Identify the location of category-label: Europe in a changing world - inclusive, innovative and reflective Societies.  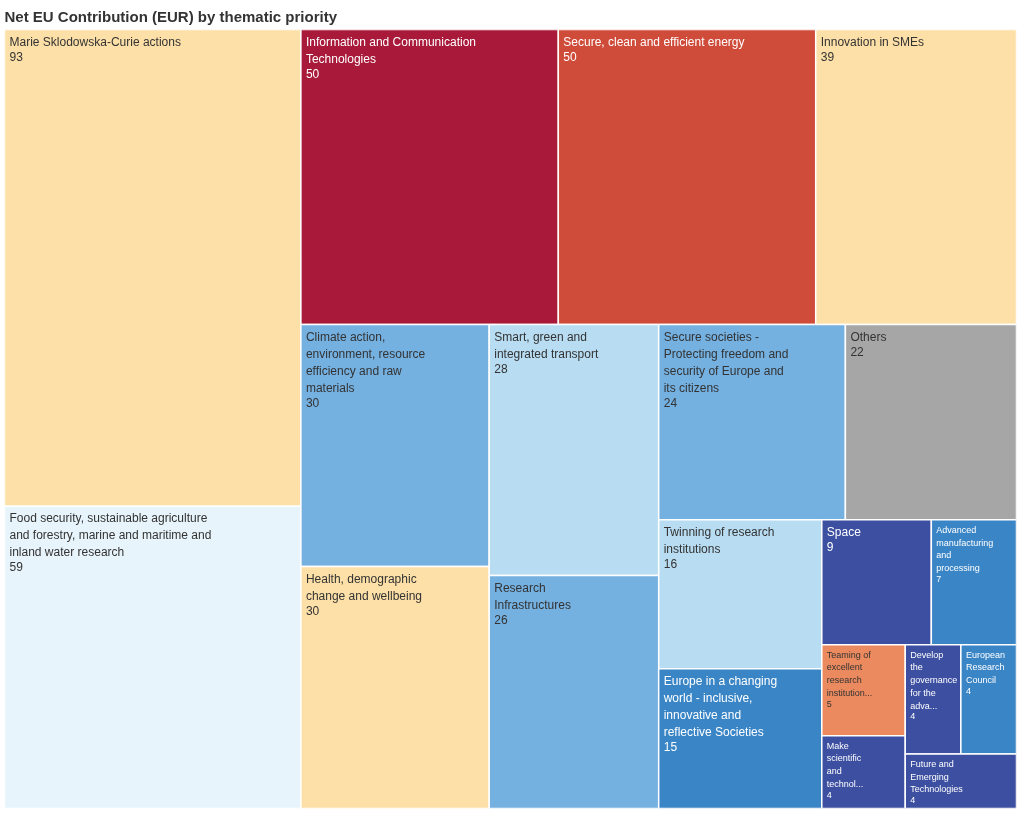
(720, 706).